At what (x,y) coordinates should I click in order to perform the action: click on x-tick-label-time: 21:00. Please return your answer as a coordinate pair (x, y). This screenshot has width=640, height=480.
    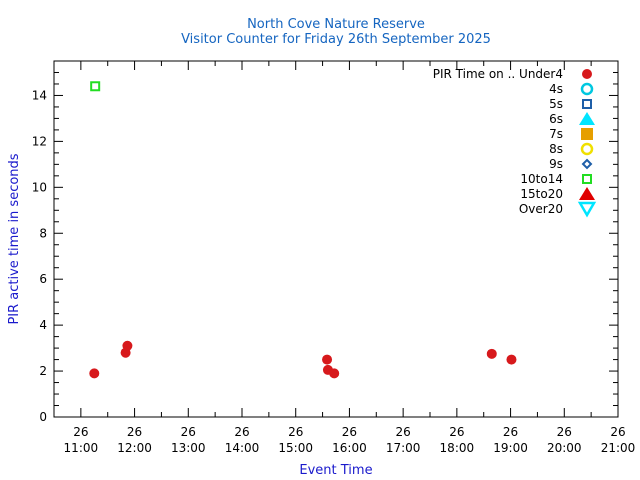
    Looking at the image, I should click on (618, 448).